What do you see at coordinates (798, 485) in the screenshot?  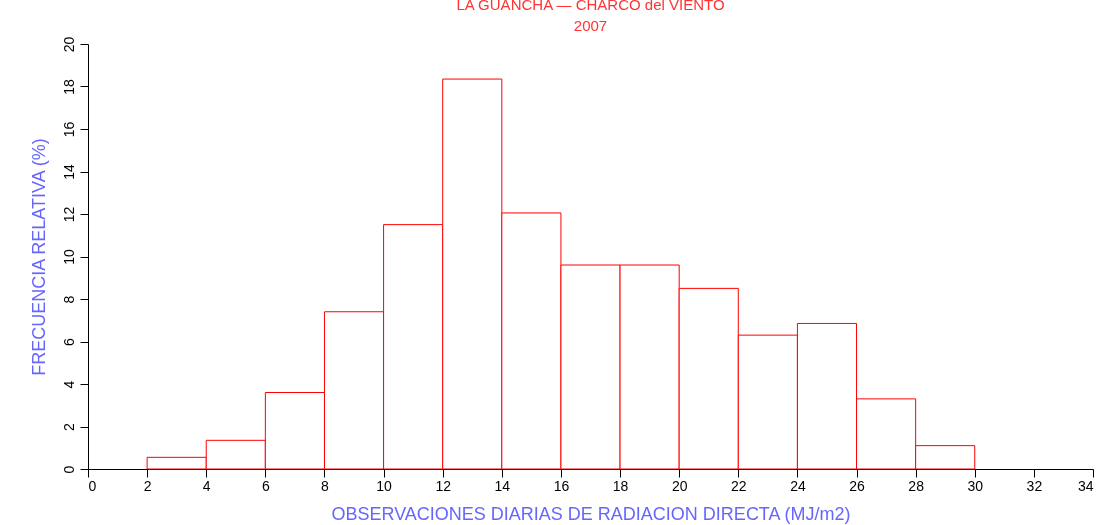 I see `x-tick-label: 24` at bounding box center [798, 485].